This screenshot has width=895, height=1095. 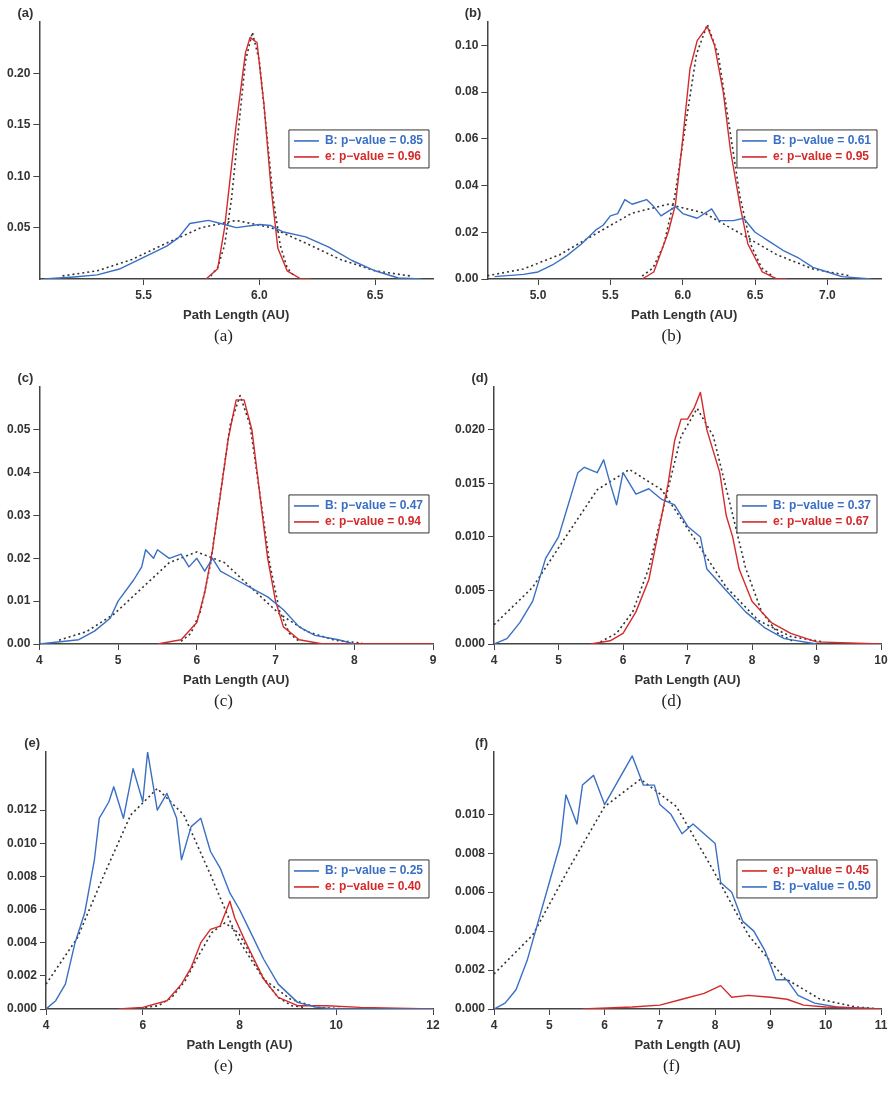 What do you see at coordinates (480, 378) in the screenshot?
I see `chart-title: (d)` at bounding box center [480, 378].